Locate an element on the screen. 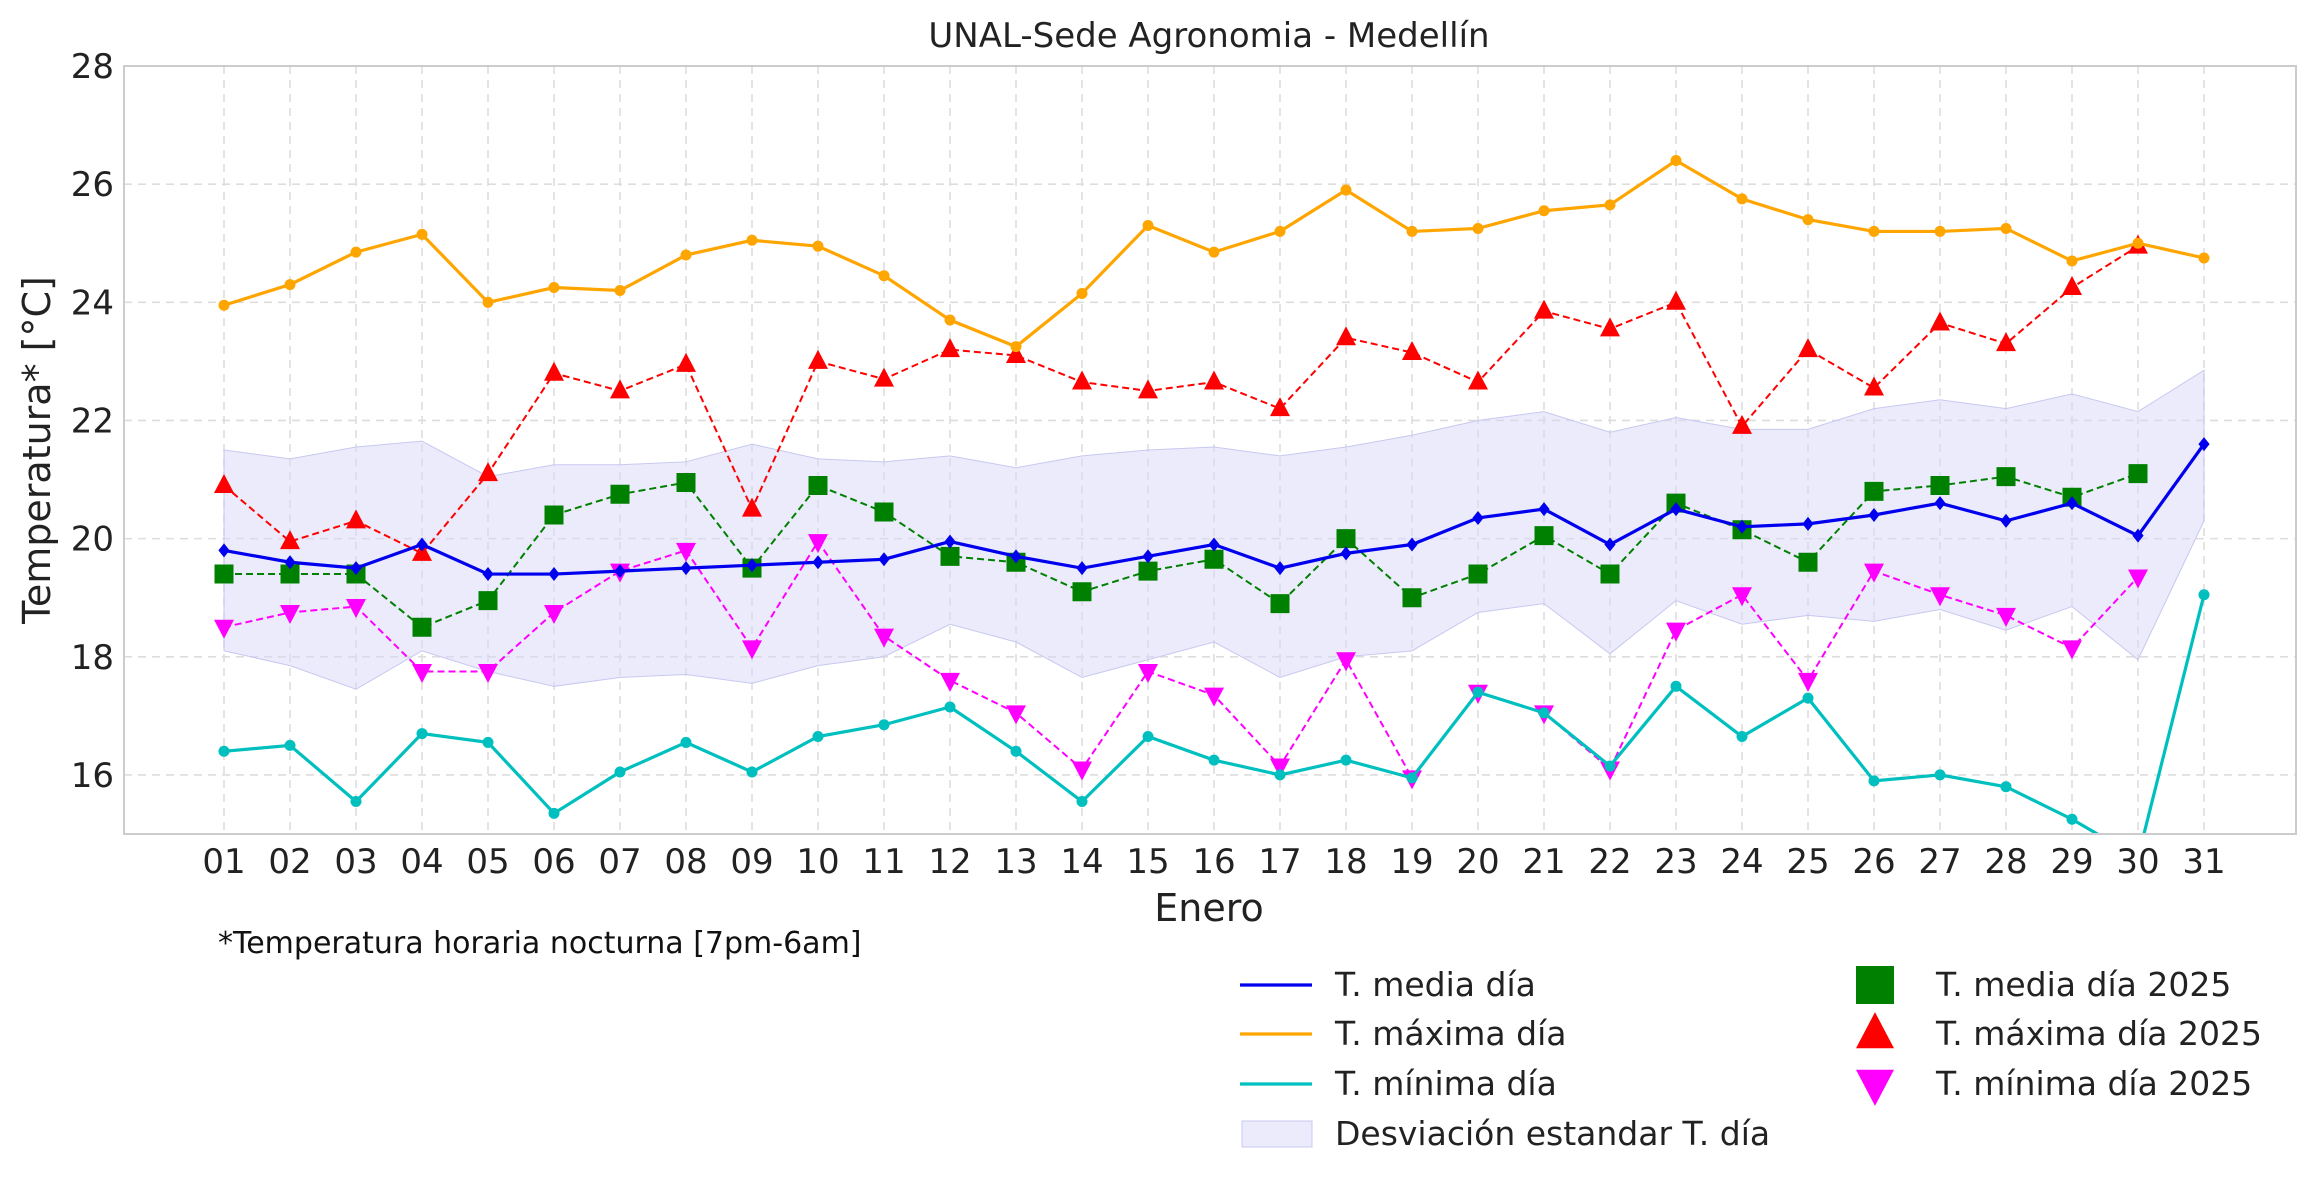 The width and height of the screenshot is (2314, 1185). legend-label: T. máxima día is located at coordinates (1450, 1033).